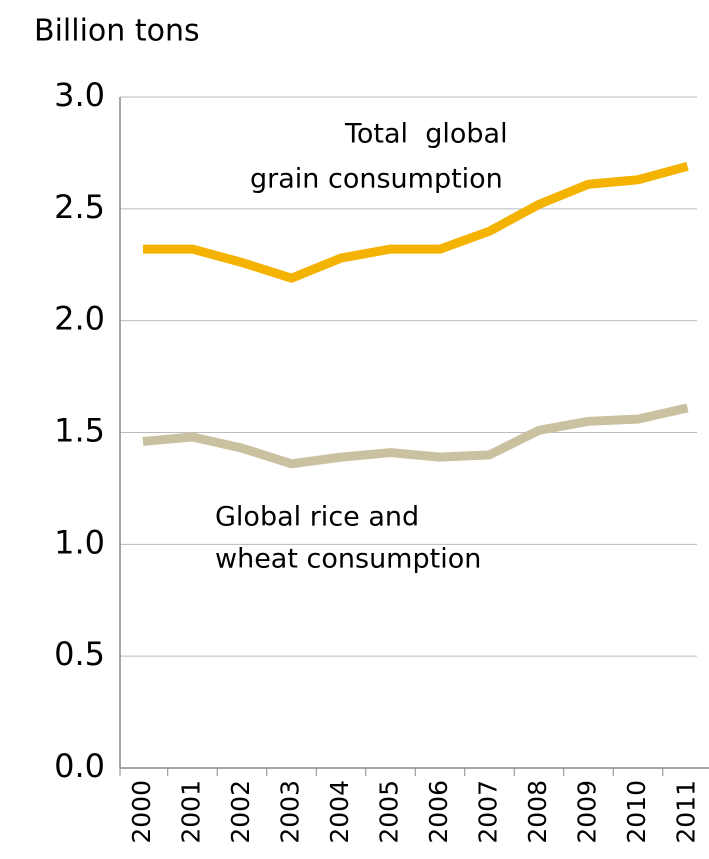 The height and width of the screenshot is (859, 709). I want to click on chart-title: Billion tons, so click(117, 31).